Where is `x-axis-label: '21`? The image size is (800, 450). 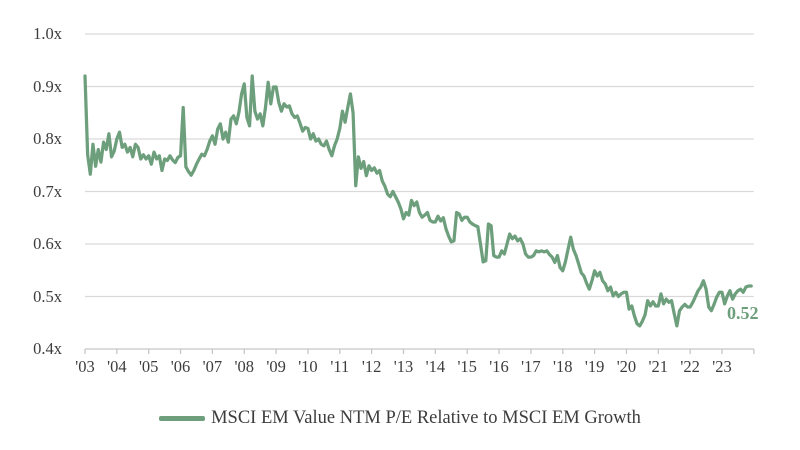 x-axis-label: '21 is located at coordinates (658, 366).